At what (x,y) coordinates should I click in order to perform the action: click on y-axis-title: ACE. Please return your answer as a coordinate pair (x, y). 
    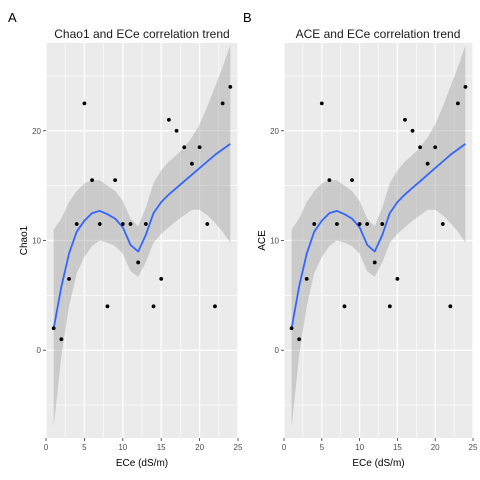
    Looking at the image, I should click on (262, 240).